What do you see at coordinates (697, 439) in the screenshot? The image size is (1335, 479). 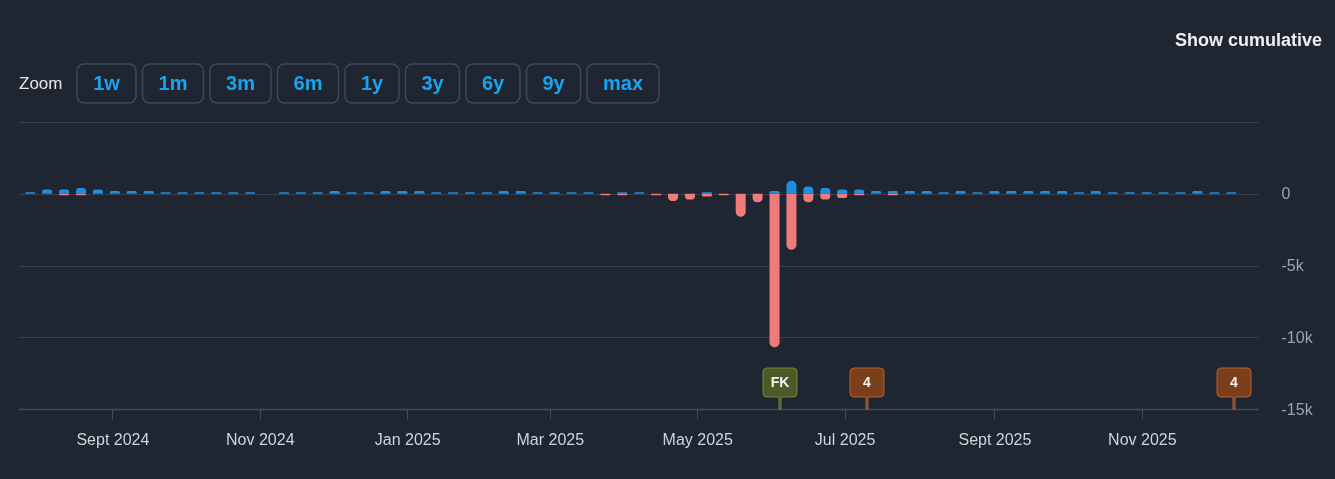 I see `x-tick-label: May 2025` at bounding box center [697, 439].